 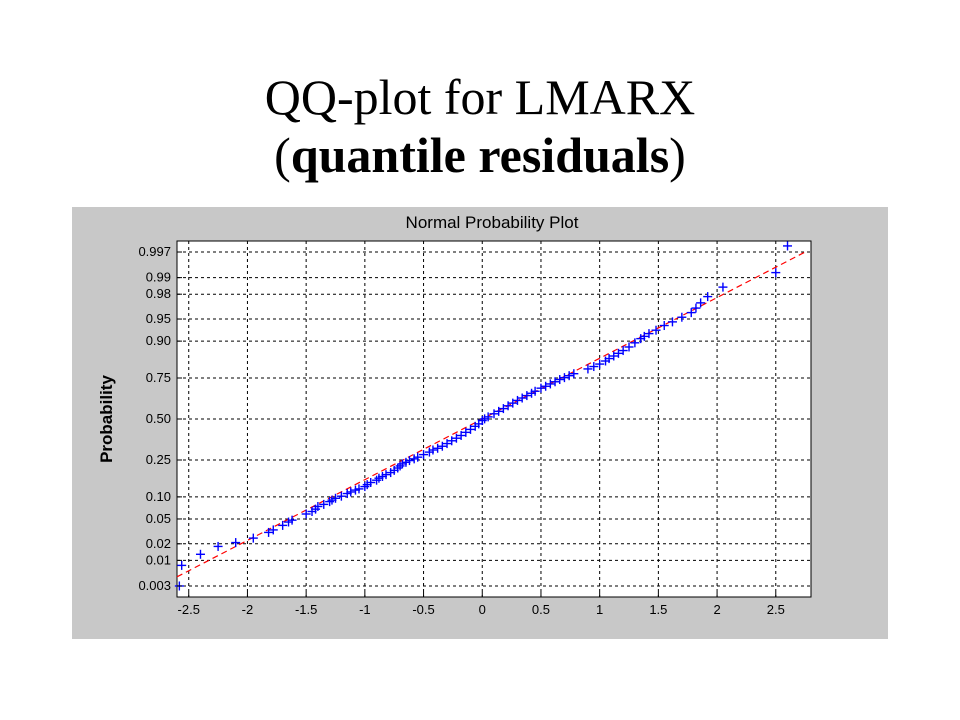 I want to click on title-paren-open: (, so click(x=282, y=155).